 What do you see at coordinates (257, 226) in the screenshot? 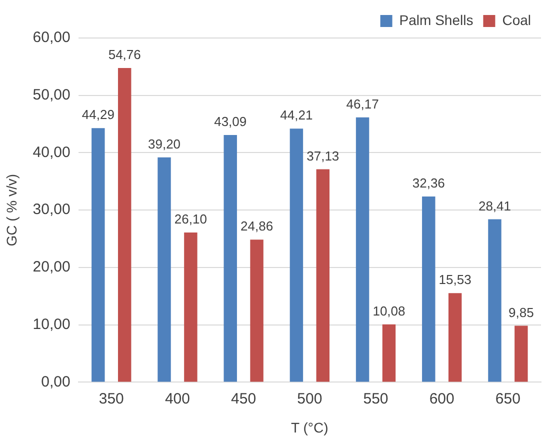
I see `data-label: 24,86` at bounding box center [257, 226].